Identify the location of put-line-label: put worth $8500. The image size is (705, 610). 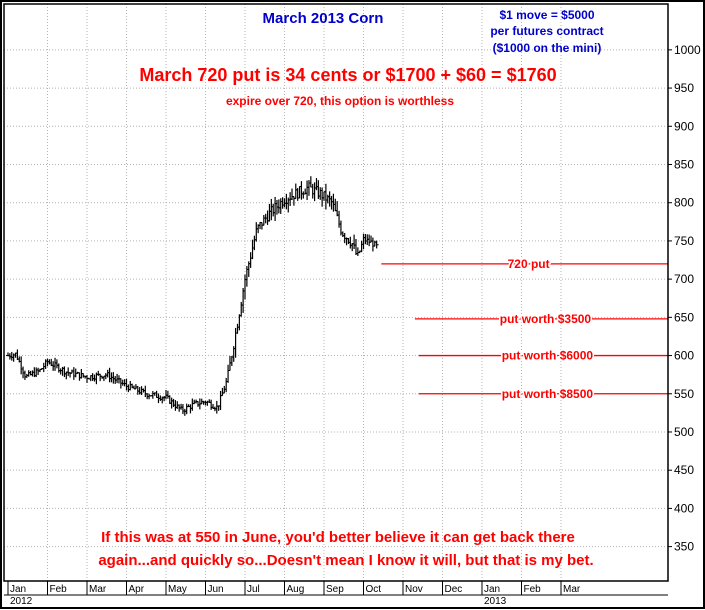
(548, 394).